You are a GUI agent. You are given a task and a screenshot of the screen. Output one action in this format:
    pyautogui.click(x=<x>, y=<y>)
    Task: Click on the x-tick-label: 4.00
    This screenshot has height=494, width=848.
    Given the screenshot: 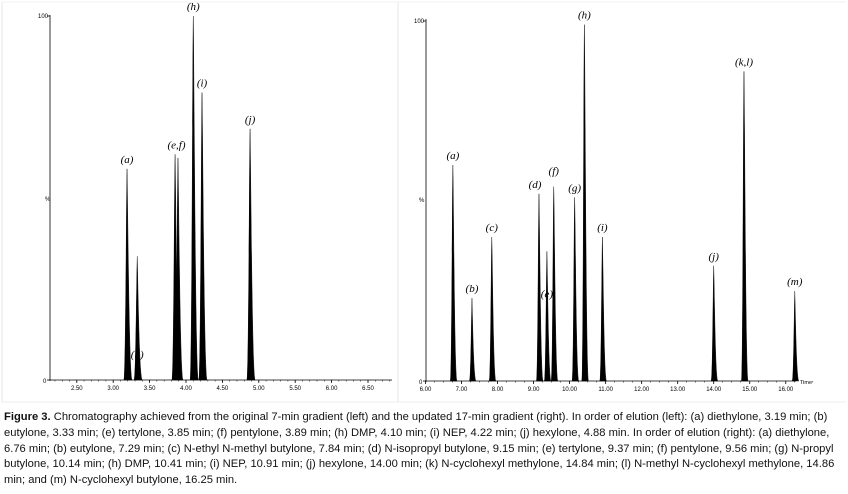 What is the action you would take?
    pyautogui.click(x=186, y=389)
    